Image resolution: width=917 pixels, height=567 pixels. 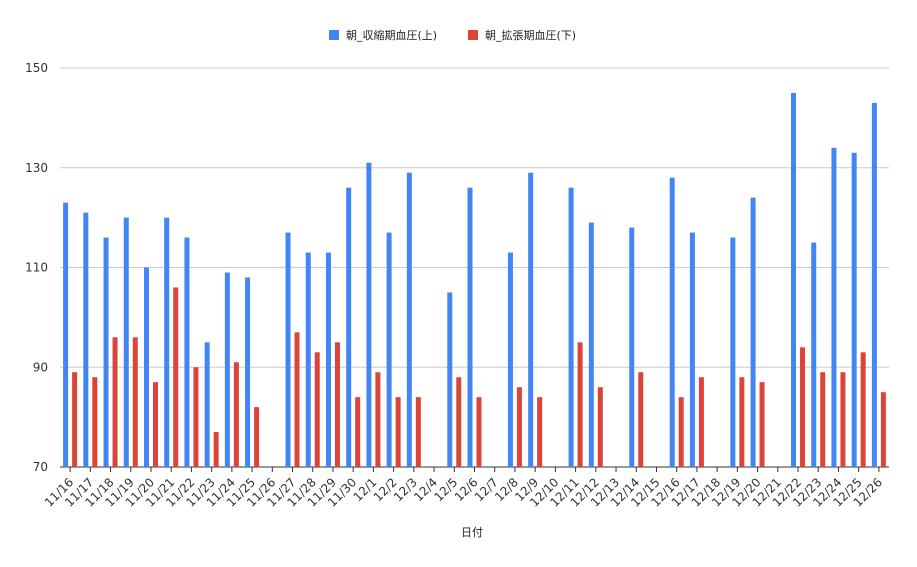 I want to click on y-tick-label: 150, so click(x=36, y=68).